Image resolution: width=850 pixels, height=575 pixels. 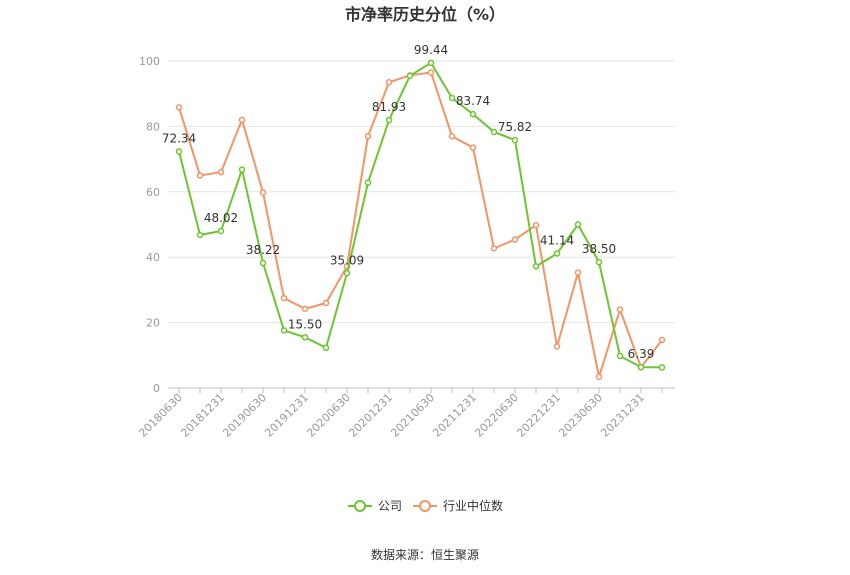 What do you see at coordinates (599, 249) in the screenshot?
I see `data-label: 38.50` at bounding box center [599, 249].